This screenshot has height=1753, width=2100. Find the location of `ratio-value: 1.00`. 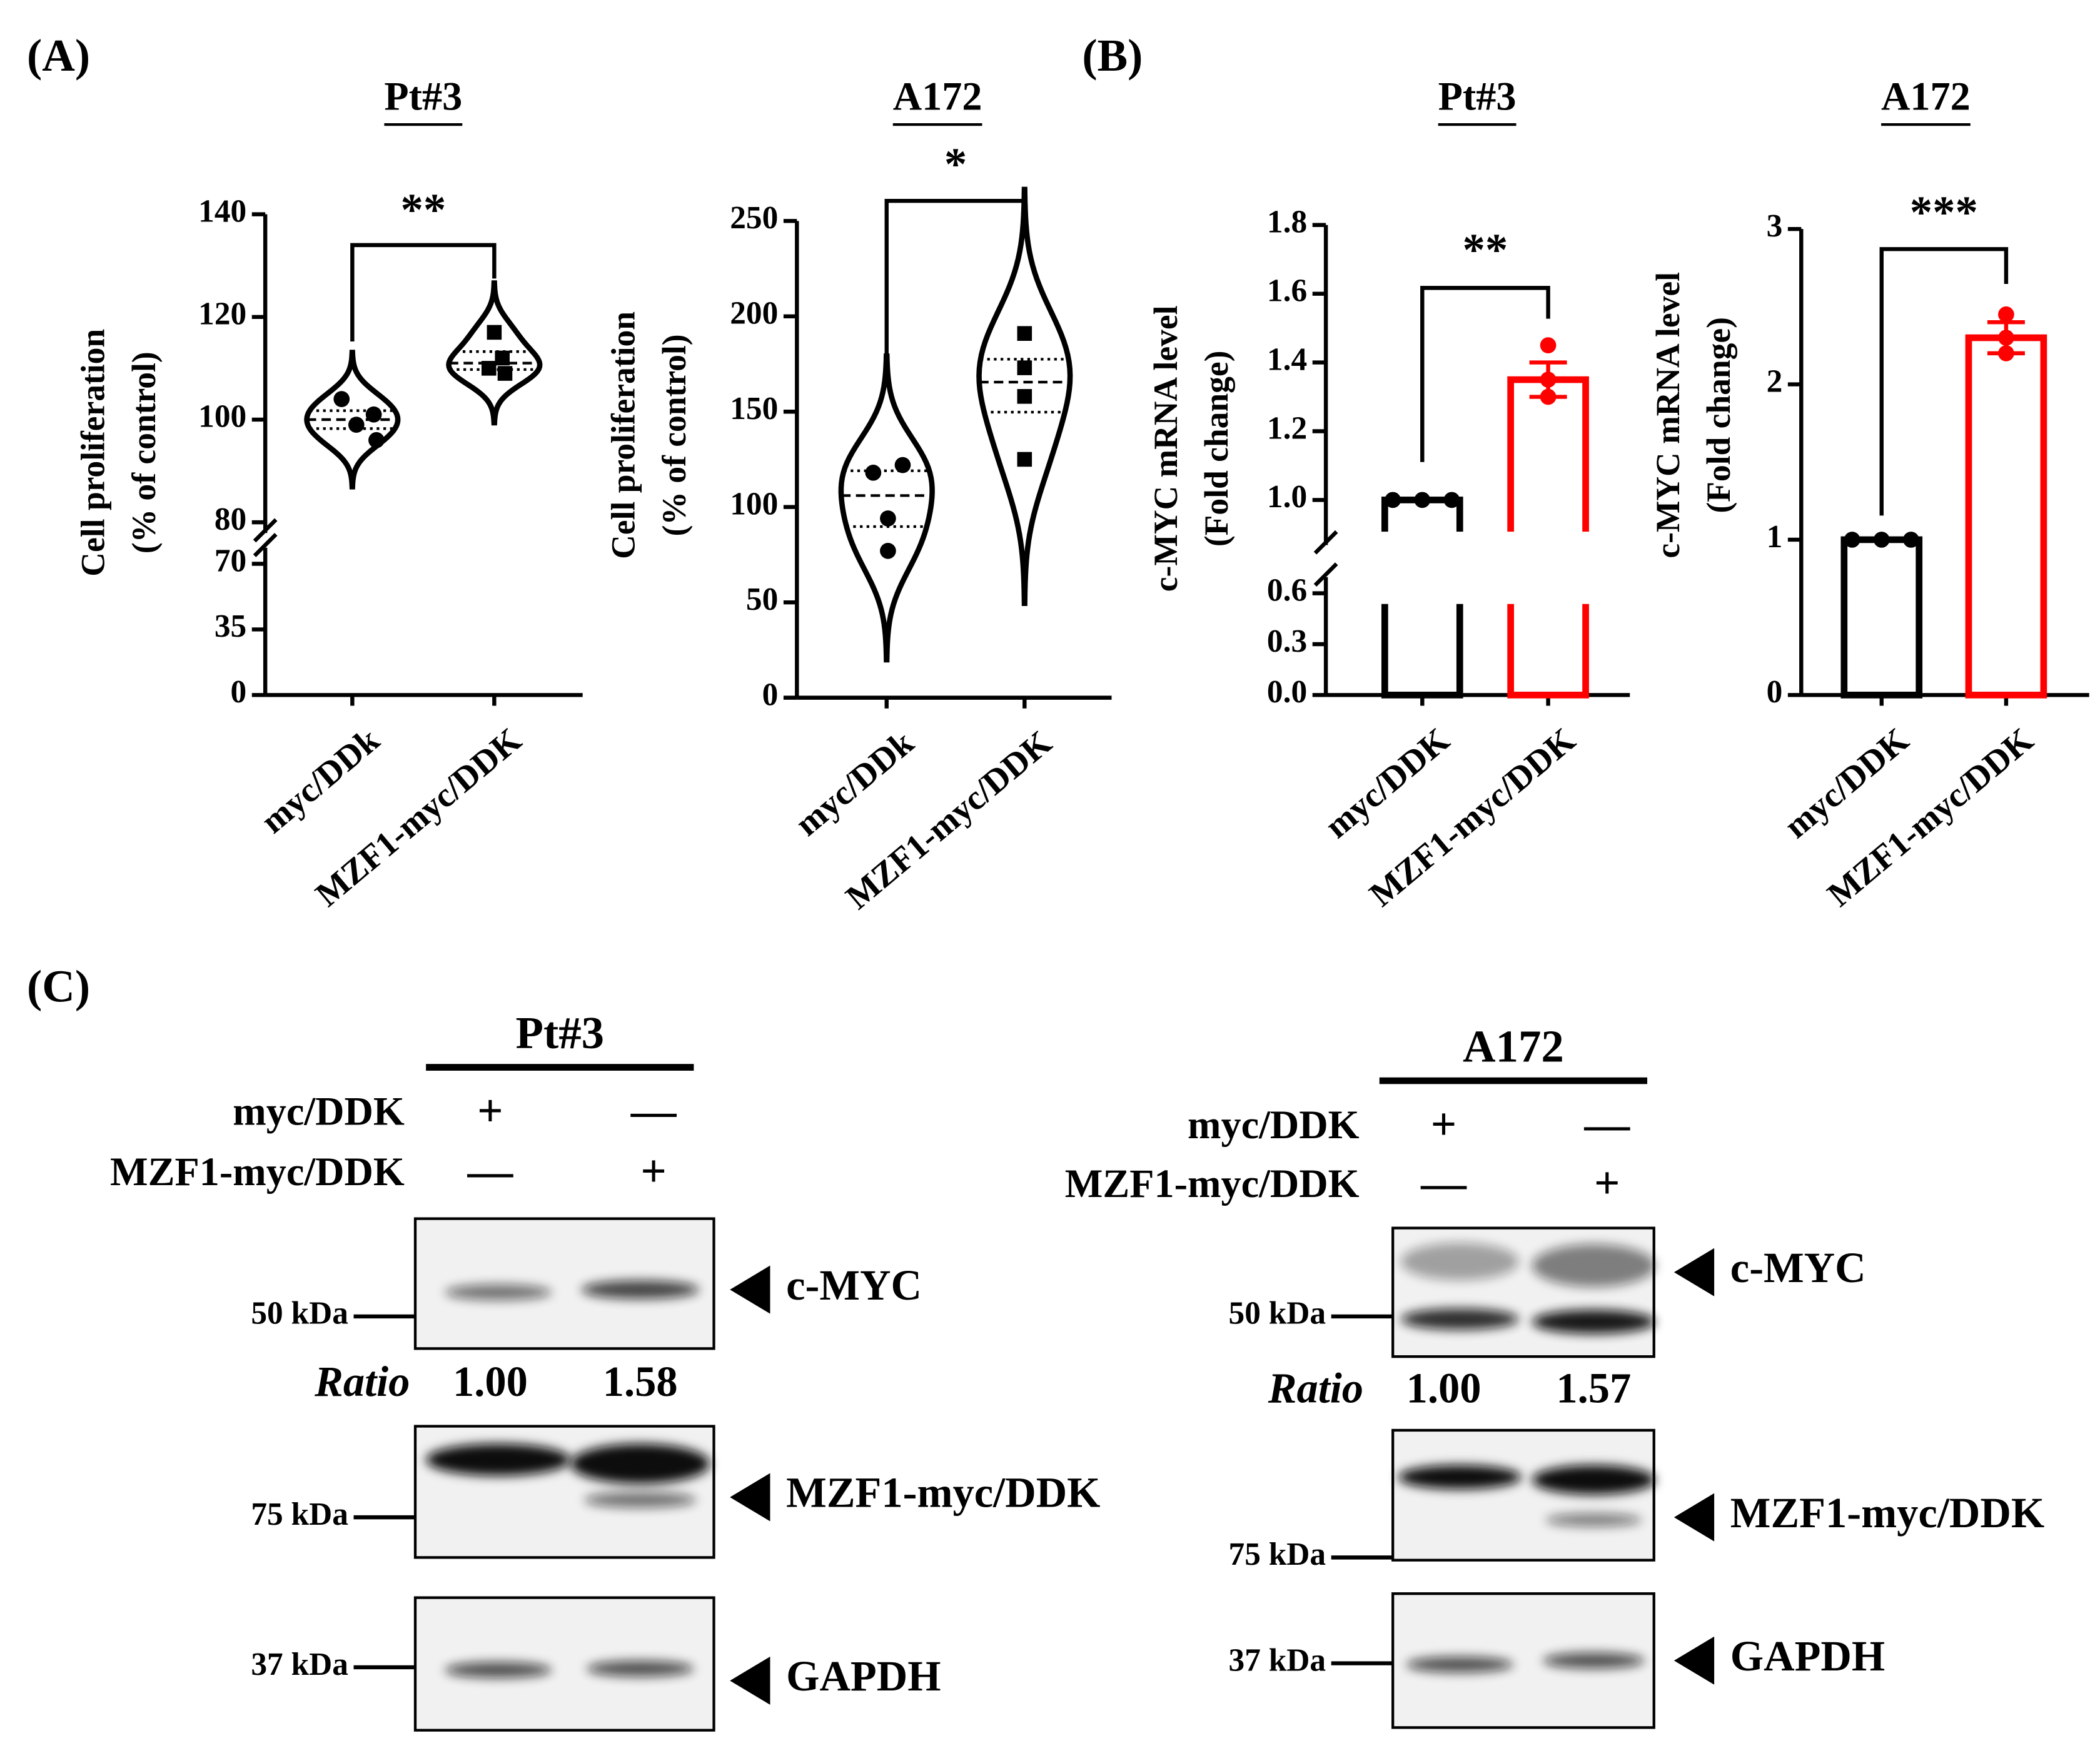

ratio-value: 1.00 is located at coordinates (1444, 1389).